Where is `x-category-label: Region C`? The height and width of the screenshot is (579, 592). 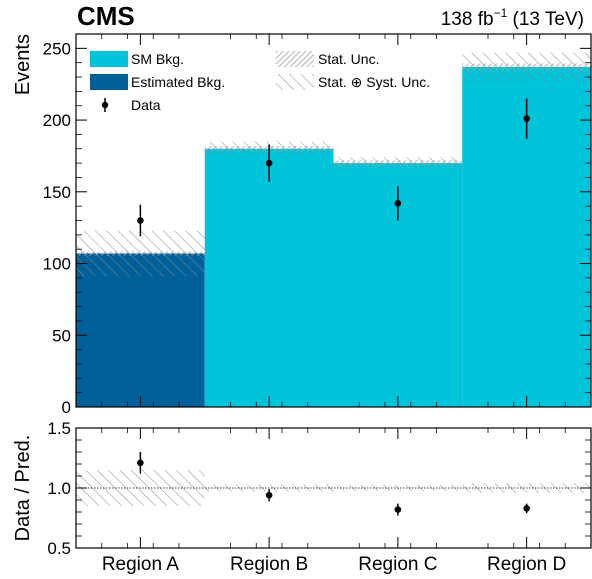
x-category-label: Region C is located at coordinates (397, 564).